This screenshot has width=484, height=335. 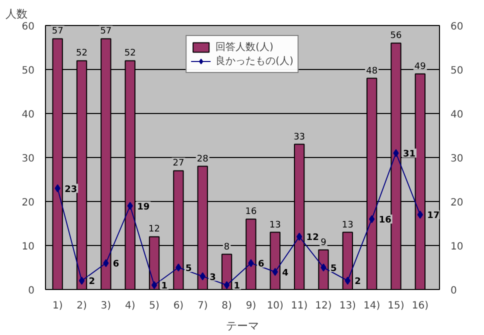 What do you see at coordinates (457, 203) in the screenshot?
I see `y2-tick-label: 20` at bounding box center [457, 203].